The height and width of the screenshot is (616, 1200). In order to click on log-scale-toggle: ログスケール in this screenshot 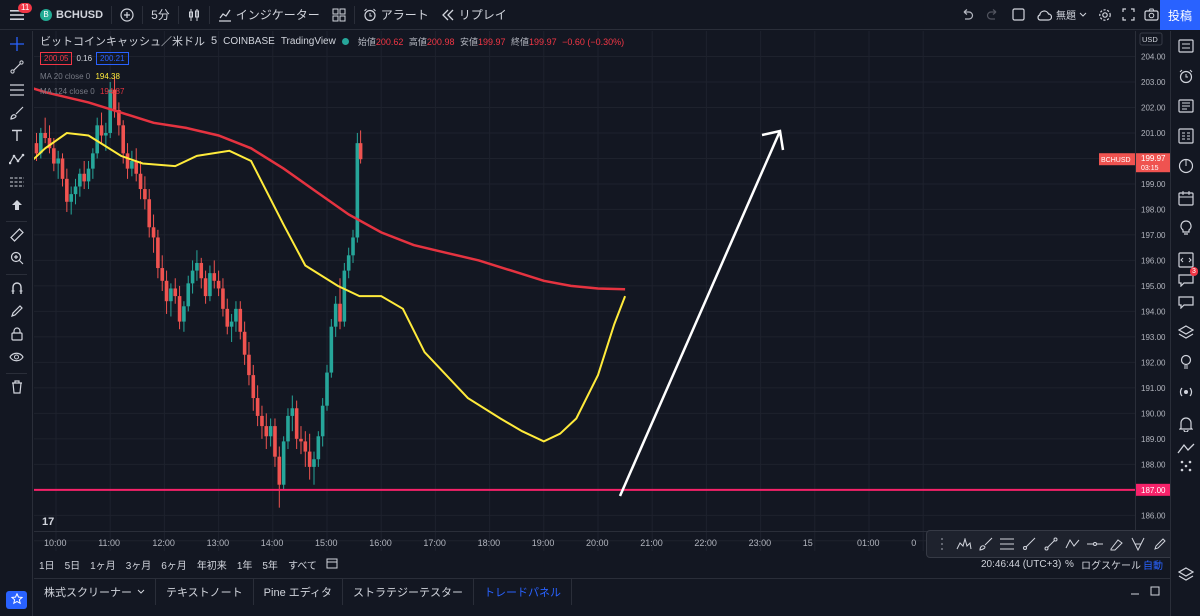, I will do `click(1111, 566)`.